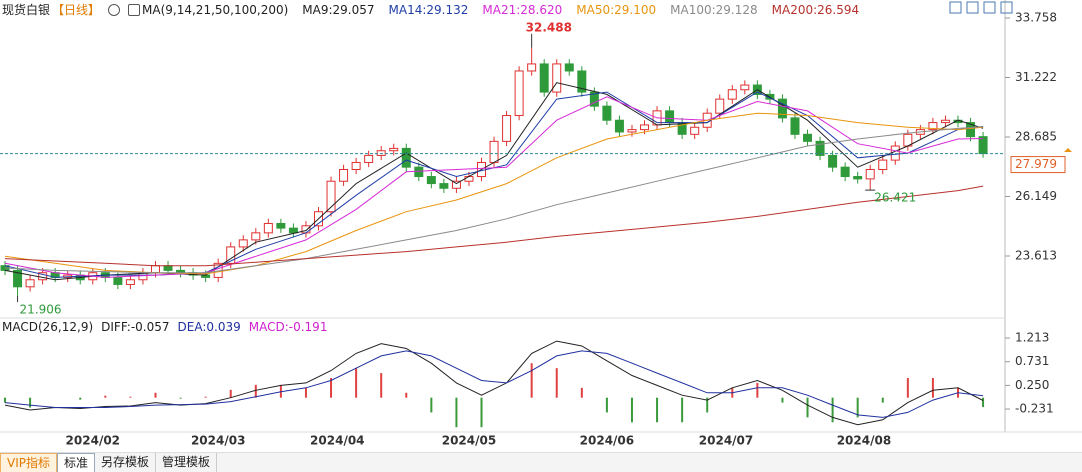 The height and width of the screenshot is (472, 1082). Describe the element at coordinates (1032, 337) in the screenshot. I see `y-tick-label: 1.213` at that location.